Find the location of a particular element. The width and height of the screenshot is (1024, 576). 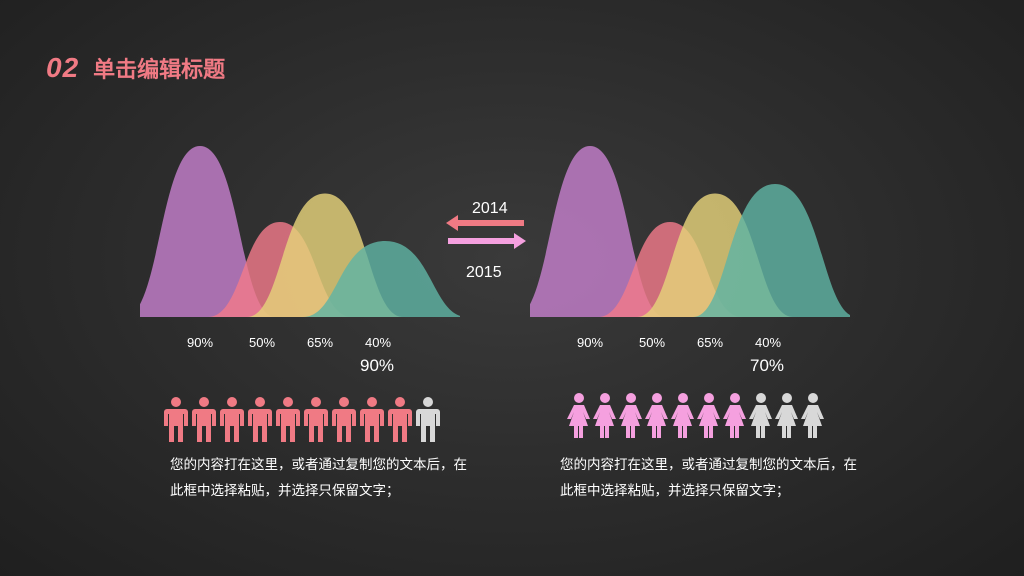

right-area-chart: 90% 50% 65% 40% is located at coordinates (690, 248).